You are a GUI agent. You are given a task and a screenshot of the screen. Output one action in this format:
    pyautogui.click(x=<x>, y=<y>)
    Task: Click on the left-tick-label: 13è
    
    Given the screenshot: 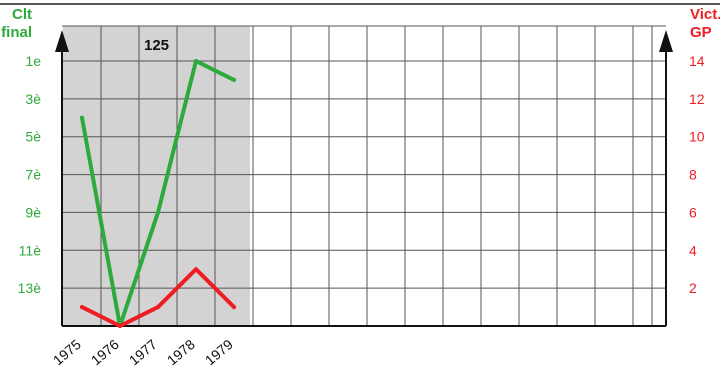 What is the action you would take?
    pyautogui.click(x=30, y=288)
    